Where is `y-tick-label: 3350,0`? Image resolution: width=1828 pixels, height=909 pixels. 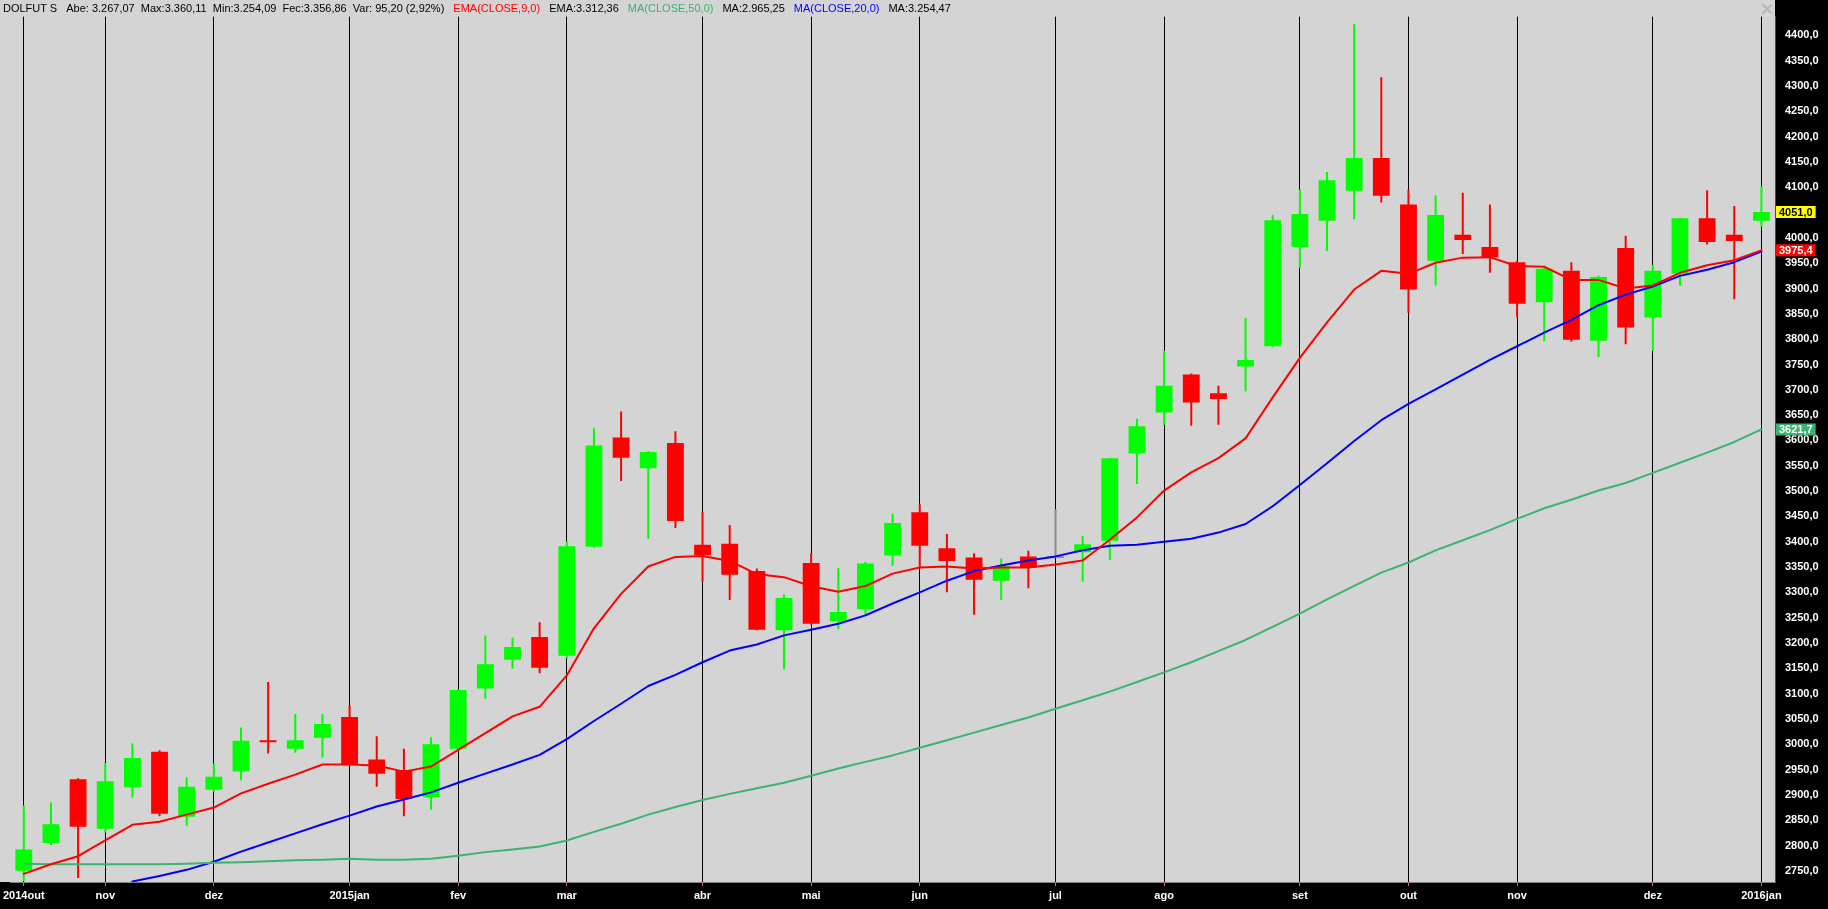
y-tick-label: 3350,0 is located at coordinates (1802, 566).